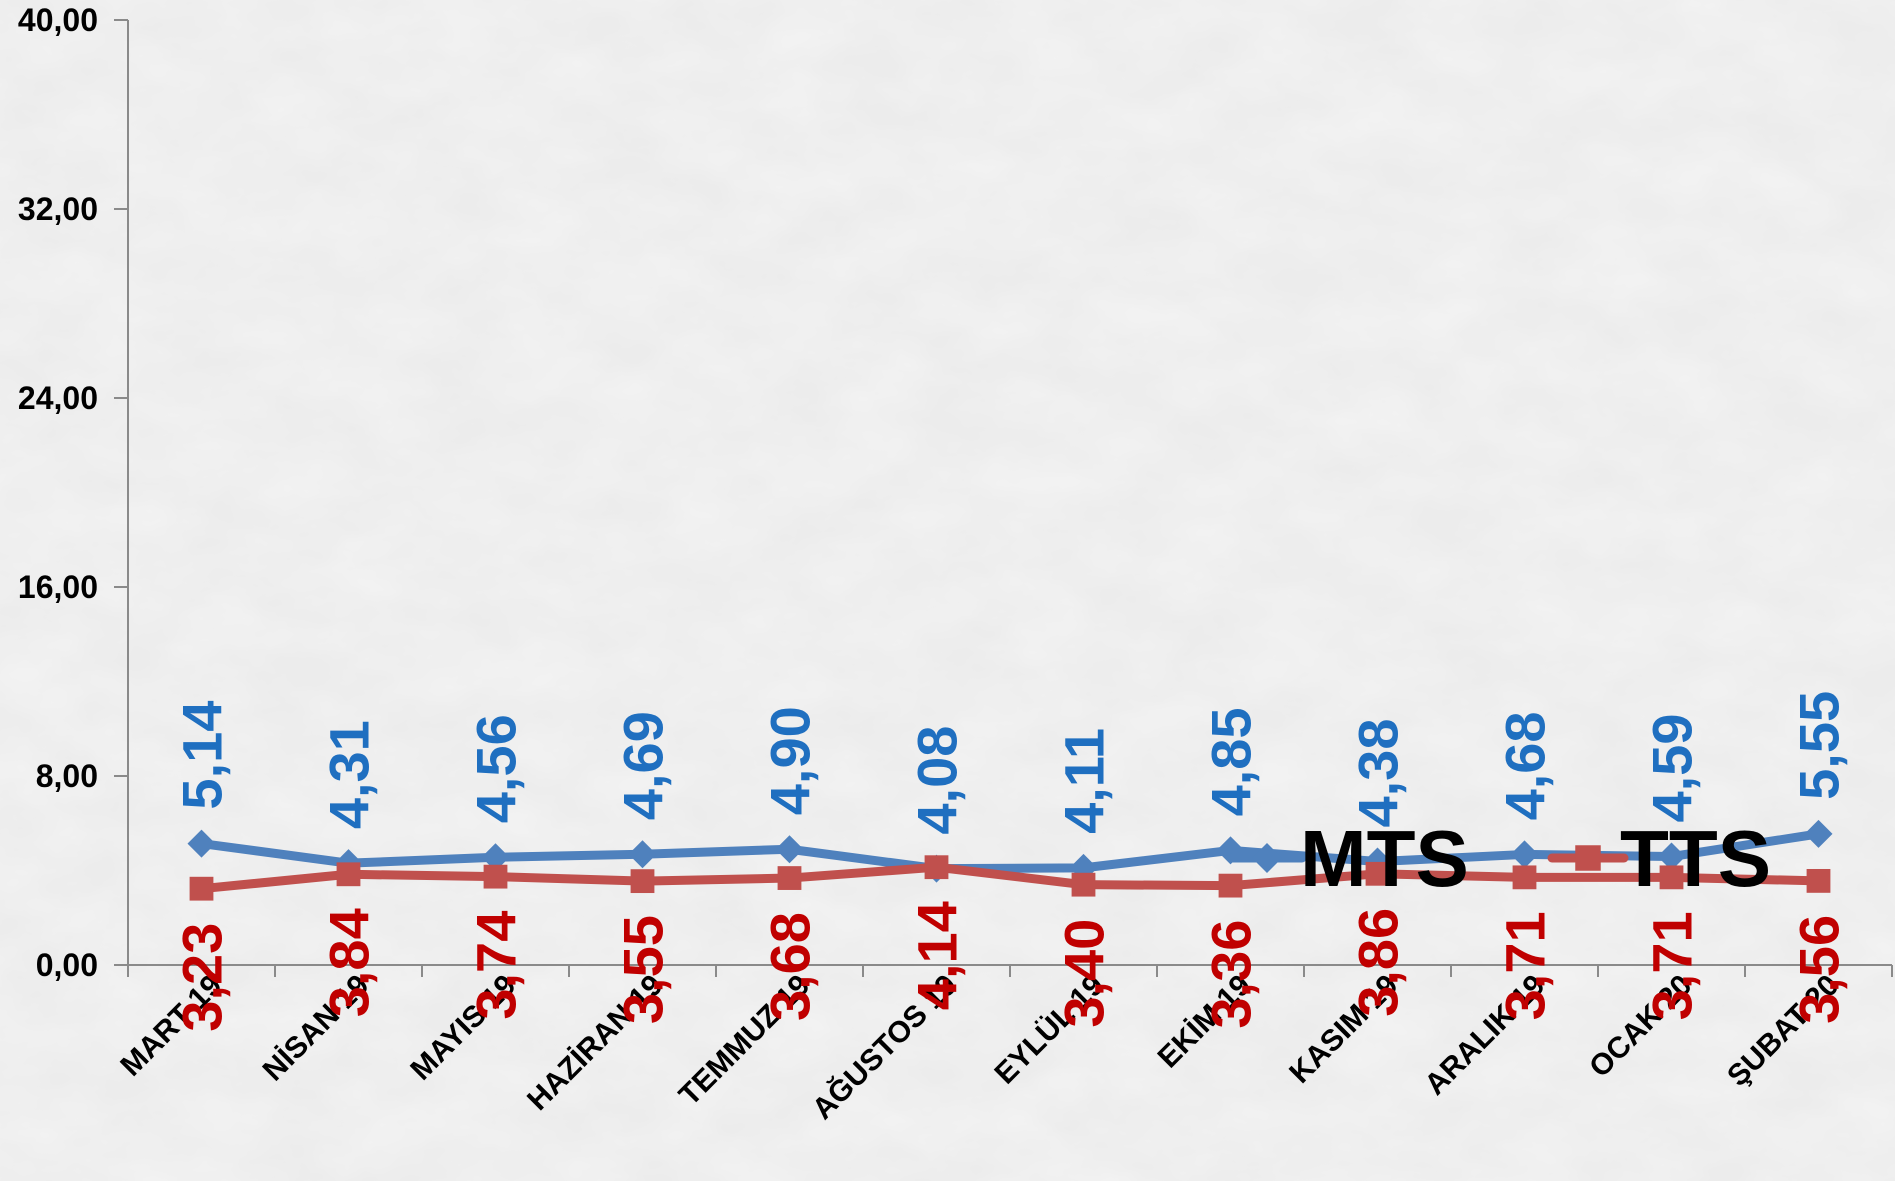 The height and width of the screenshot is (1181, 1895). I want to click on data-label-mts: 4,68, so click(1525, 765).